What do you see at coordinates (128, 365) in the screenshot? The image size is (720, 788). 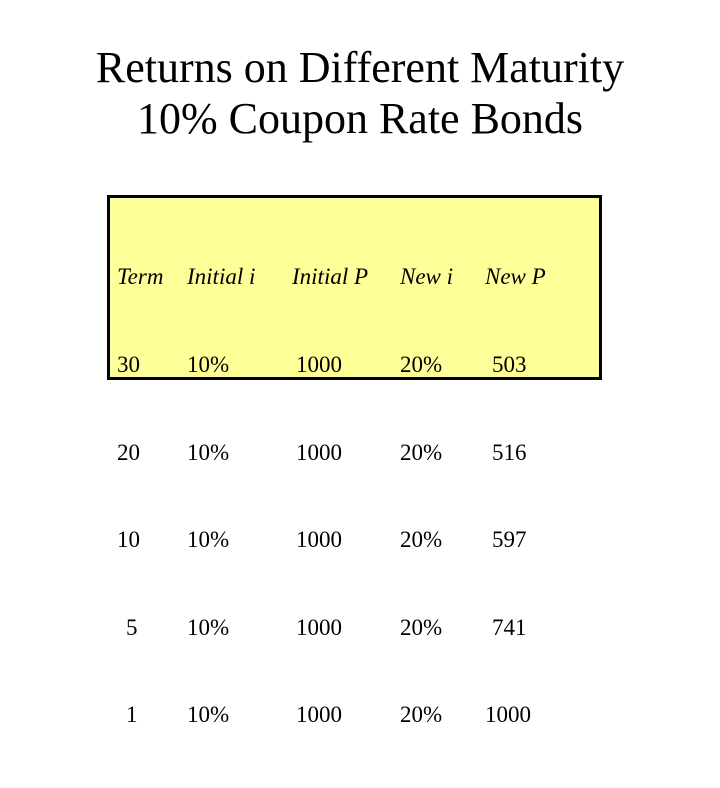 I see `cell-term-row-1: 30` at bounding box center [128, 365].